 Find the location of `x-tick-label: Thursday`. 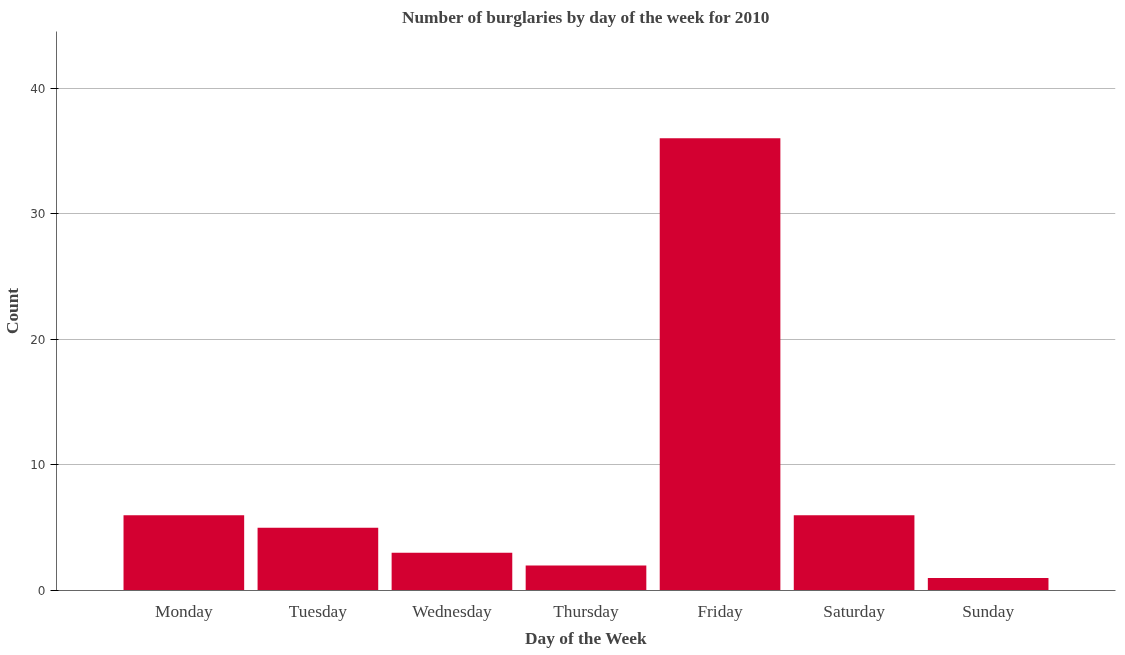

x-tick-label: Thursday is located at coordinates (586, 611).